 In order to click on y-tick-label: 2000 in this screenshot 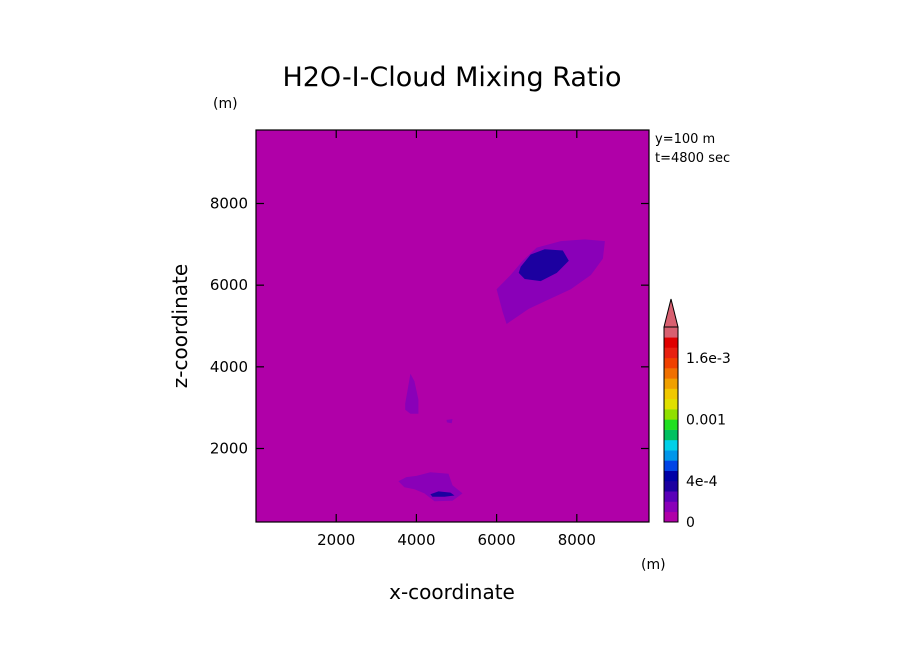, I will do `click(229, 449)`.